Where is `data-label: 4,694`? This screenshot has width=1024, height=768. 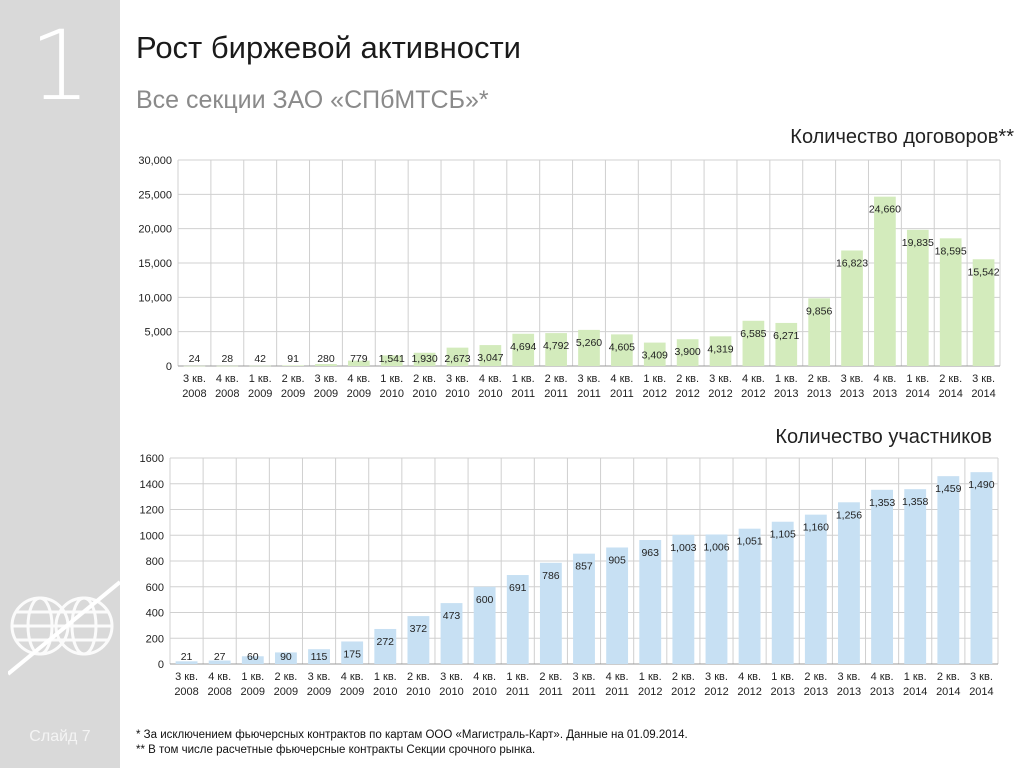 data-label: 4,694 is located at coordinates (523, 347).